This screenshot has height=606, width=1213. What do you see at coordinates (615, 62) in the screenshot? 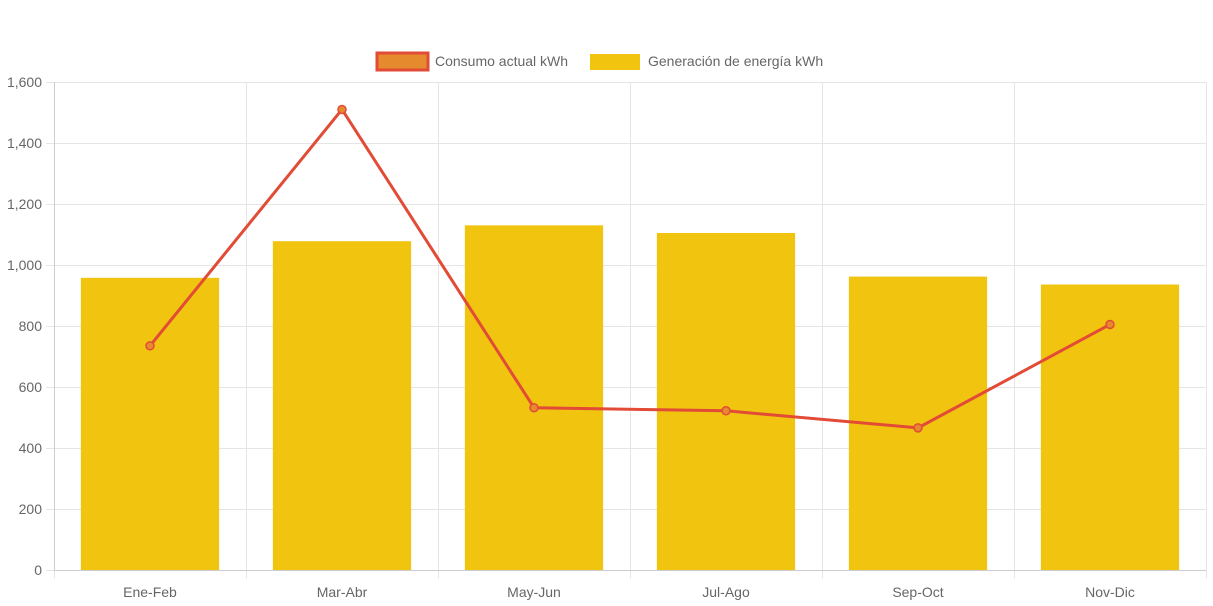
I see `legend-swatch-generacion` at bounding box center [615, 62].